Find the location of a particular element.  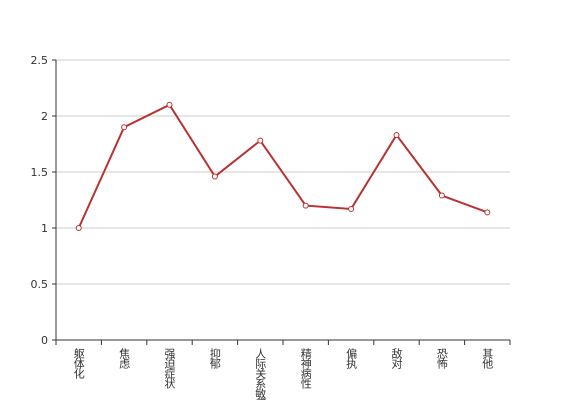

y-tick-label: 2.5 is located at coordinates (40, 60).